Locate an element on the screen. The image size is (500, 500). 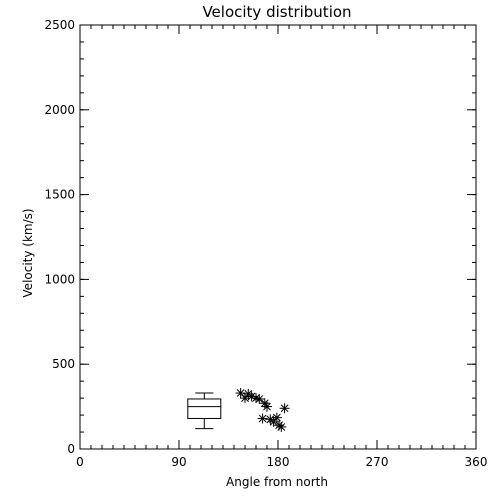
chart-title: Velocity distribution is located at coordinates (276, 12).